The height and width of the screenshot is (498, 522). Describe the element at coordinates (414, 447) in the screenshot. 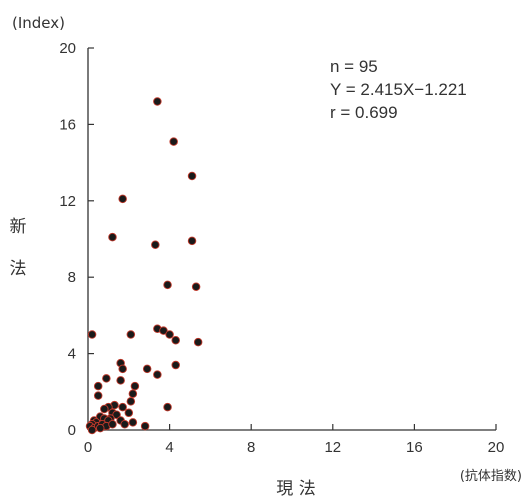

I see `x-tick-label: 16` at that location.